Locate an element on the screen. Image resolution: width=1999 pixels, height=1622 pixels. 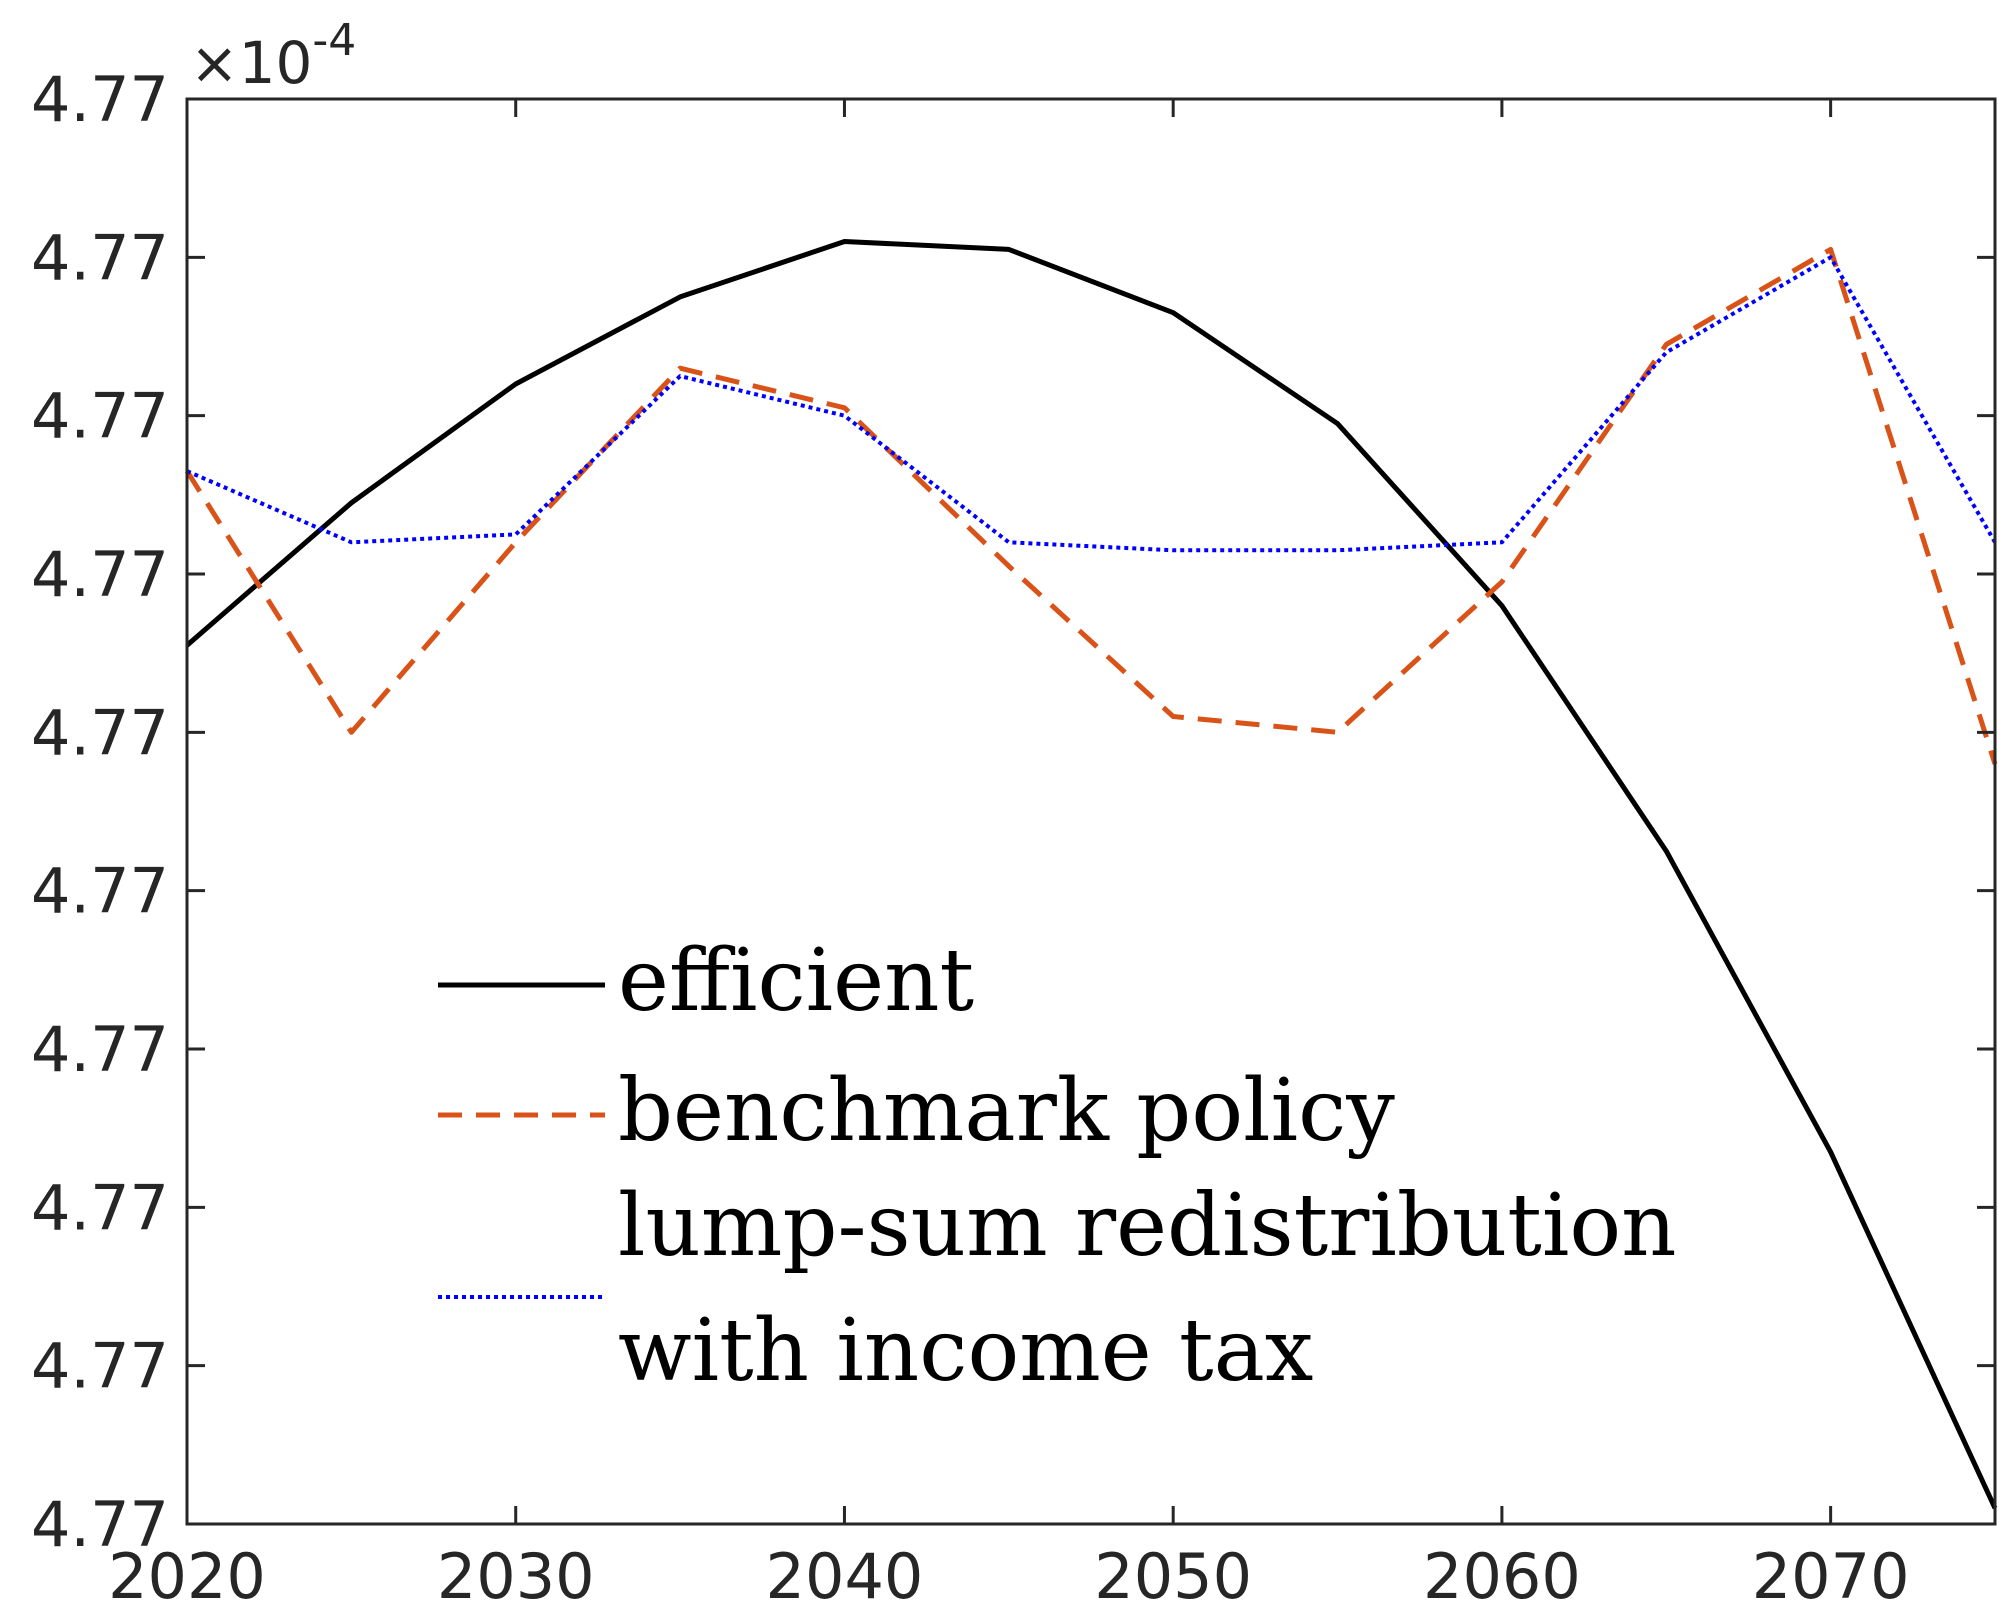
legend-label-lump-sum-line1: lump-sum redistribution is located at coordinates (1147, 1226).